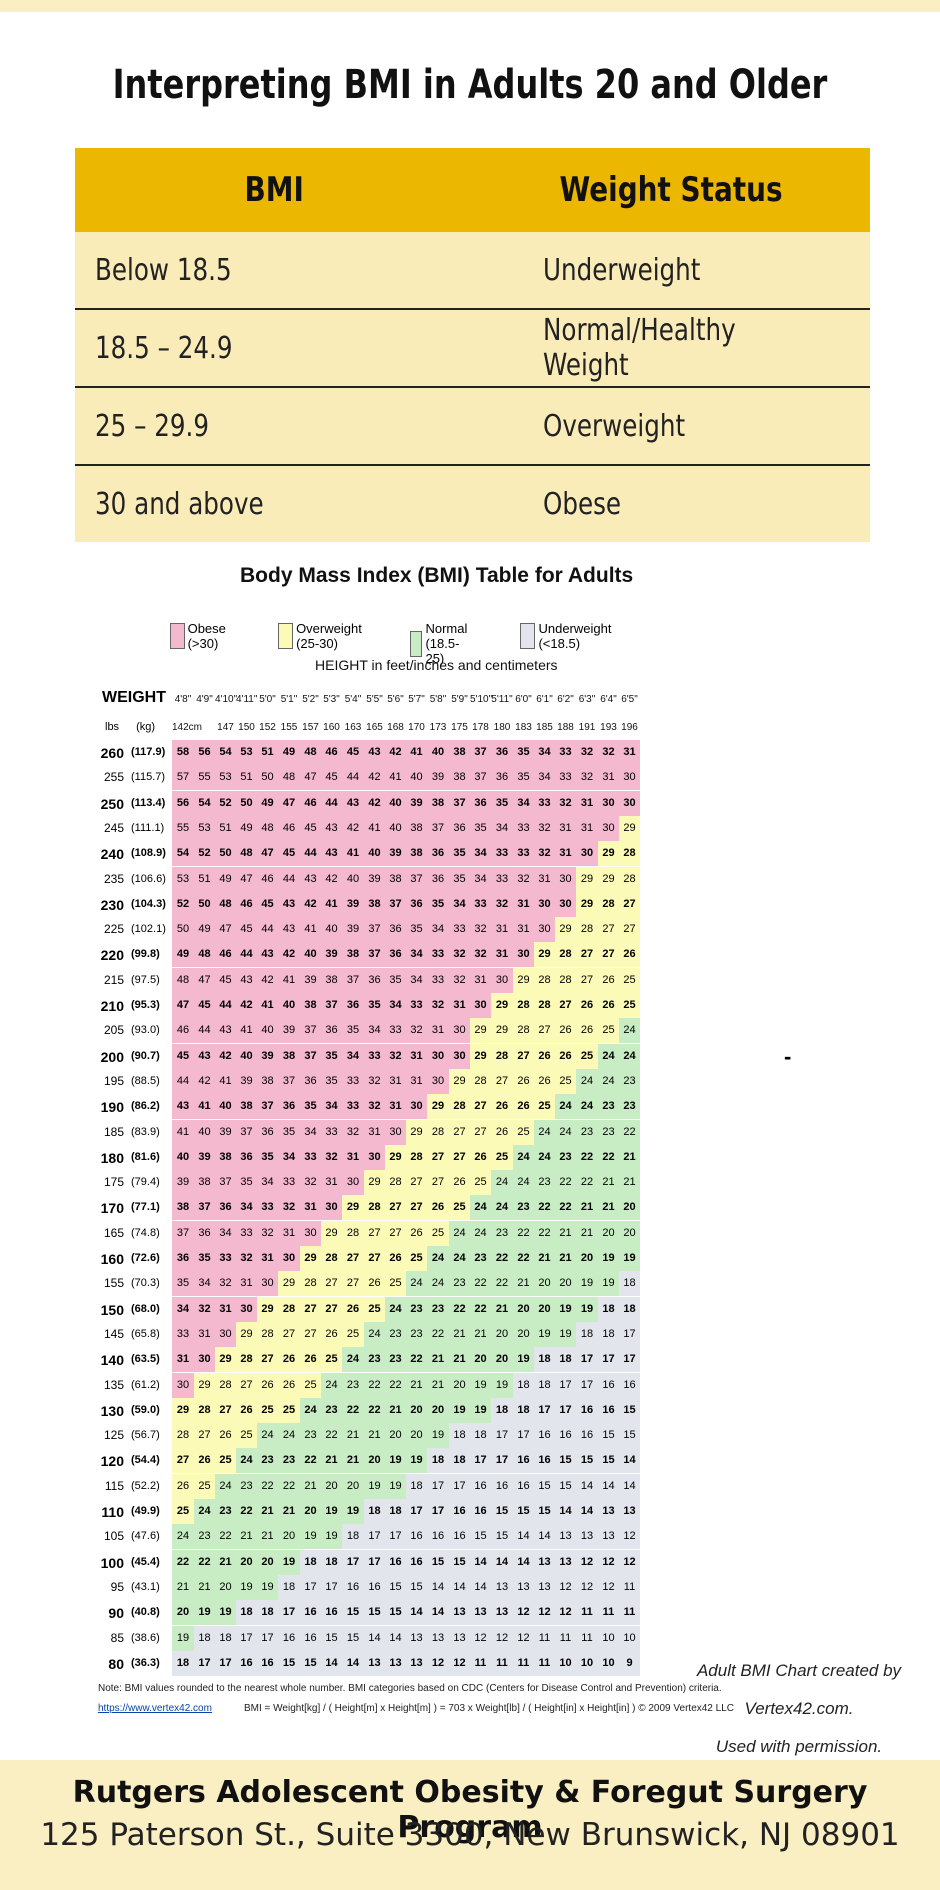 This screenshot has height=1890, width=940. I want to click on credit-line-2: Used with permission., so click(799, 1746).